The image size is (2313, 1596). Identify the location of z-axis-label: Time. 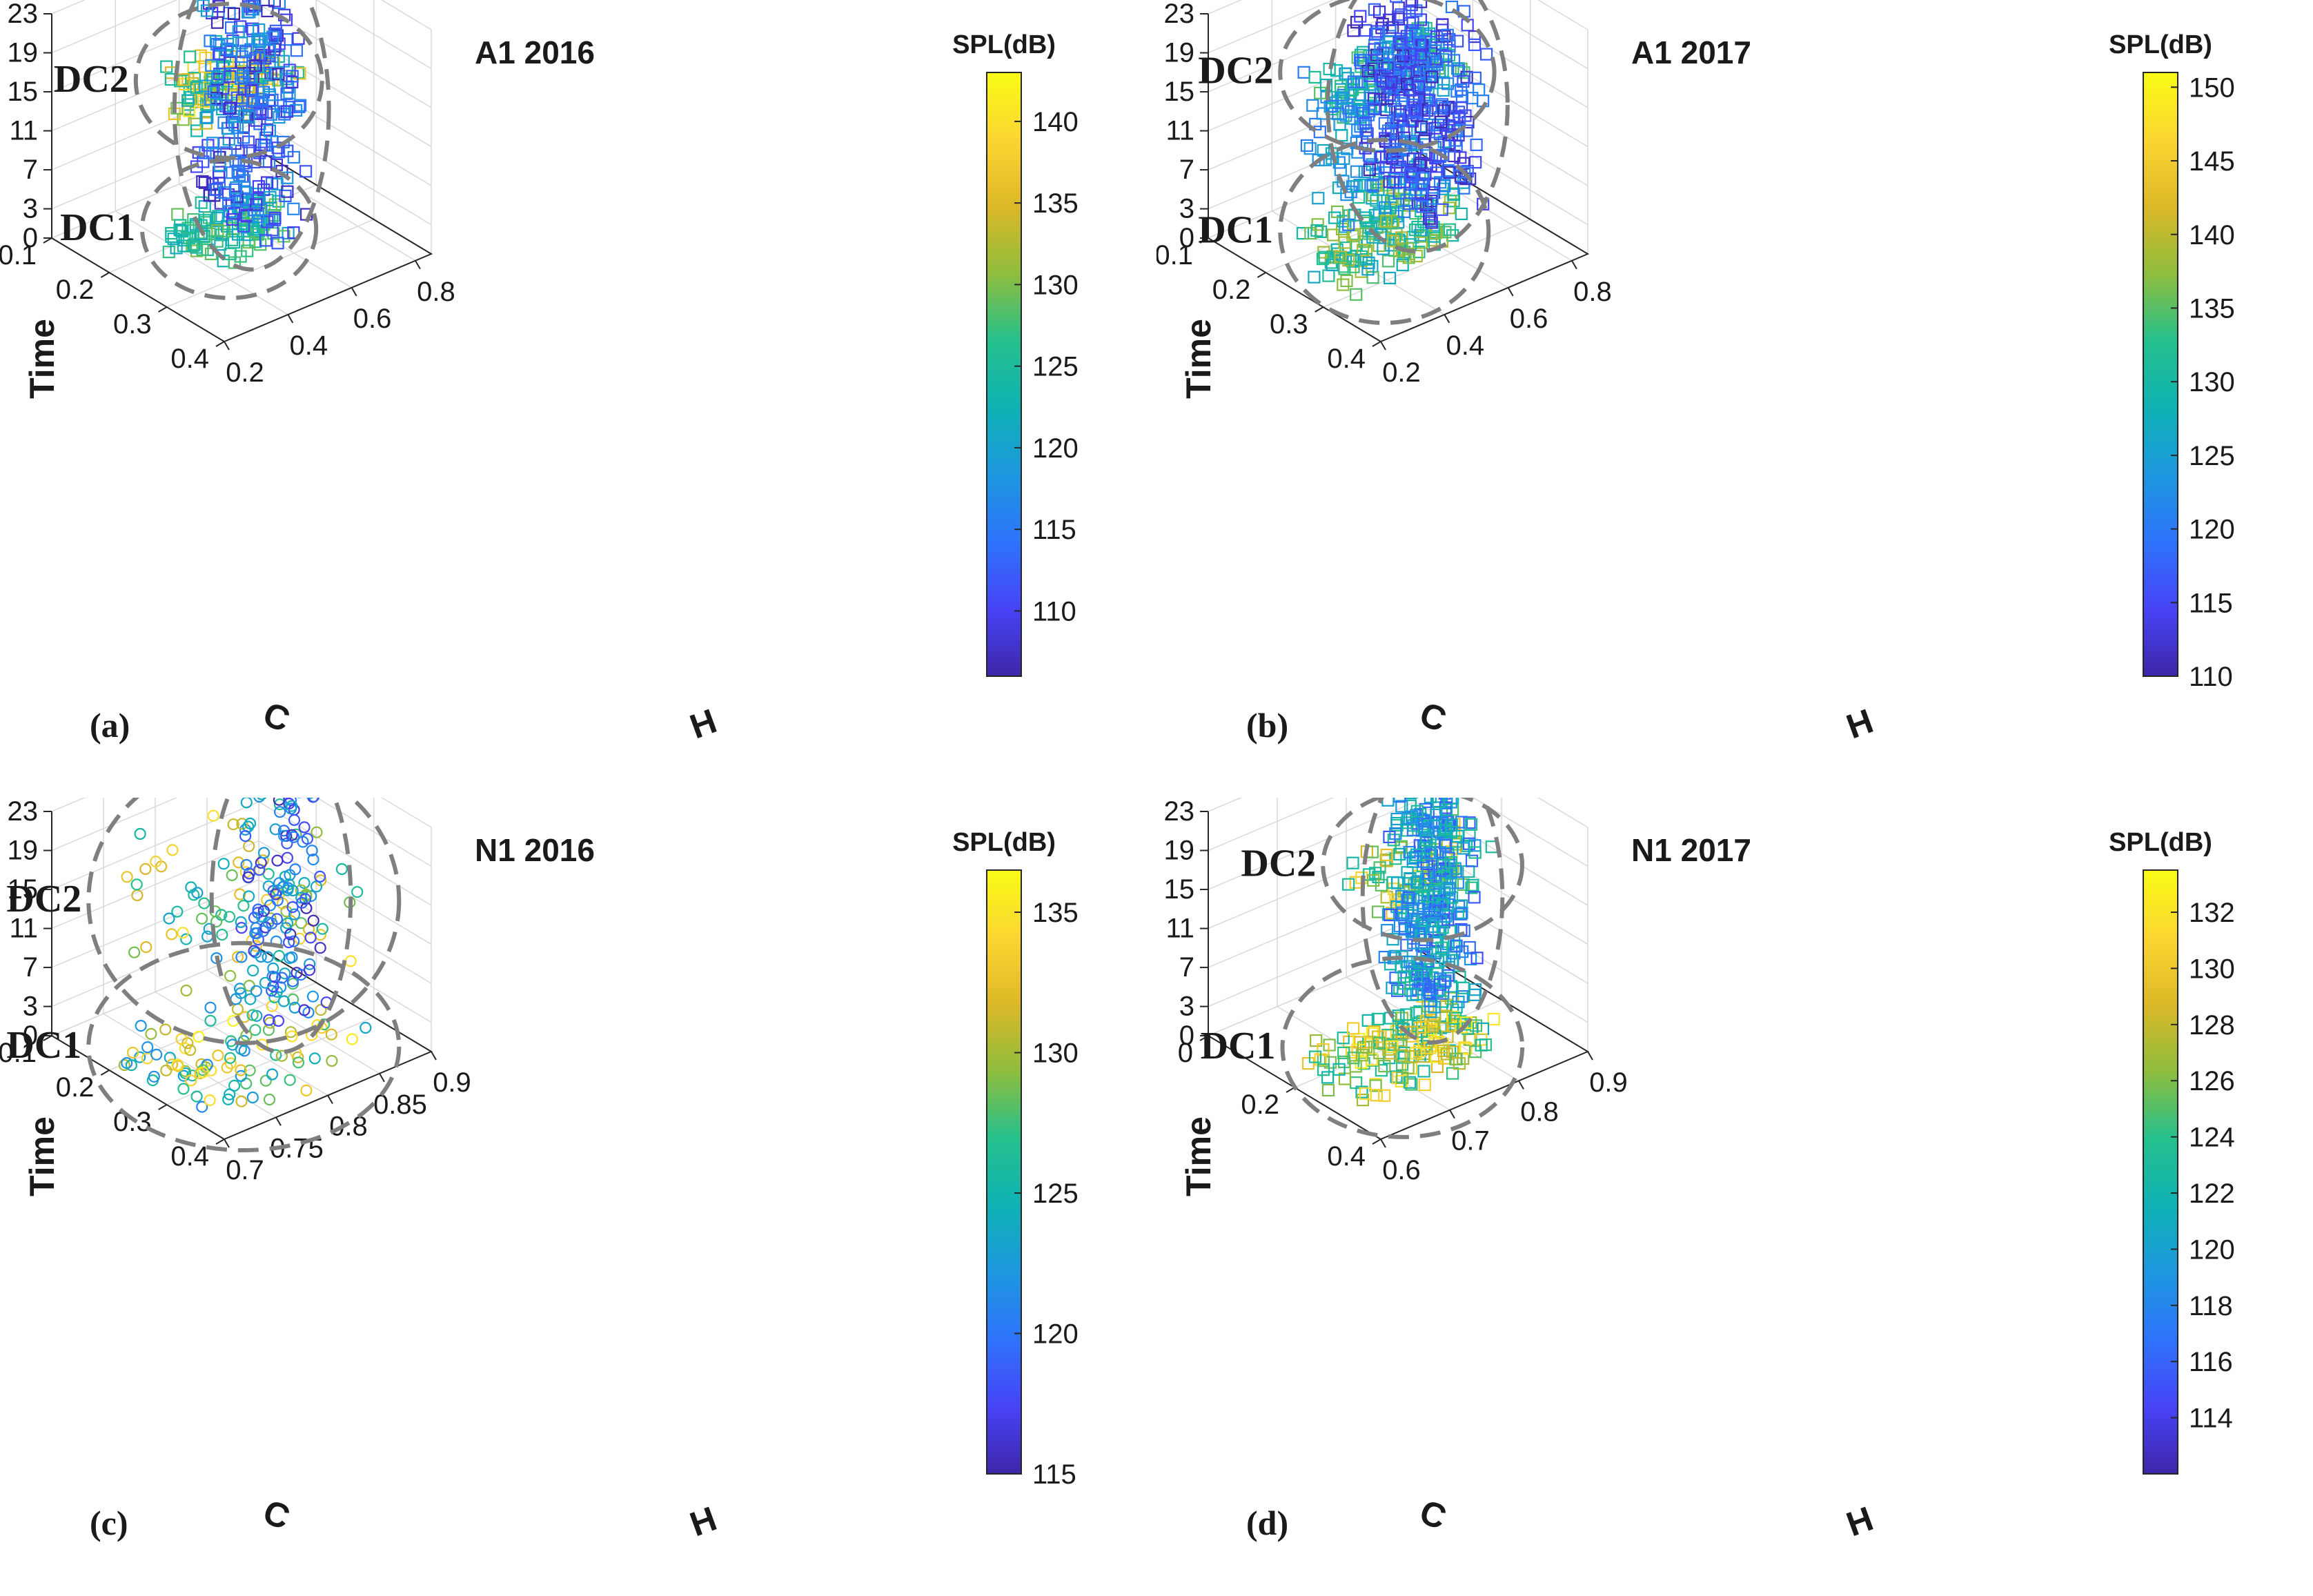
(1198, 1156).